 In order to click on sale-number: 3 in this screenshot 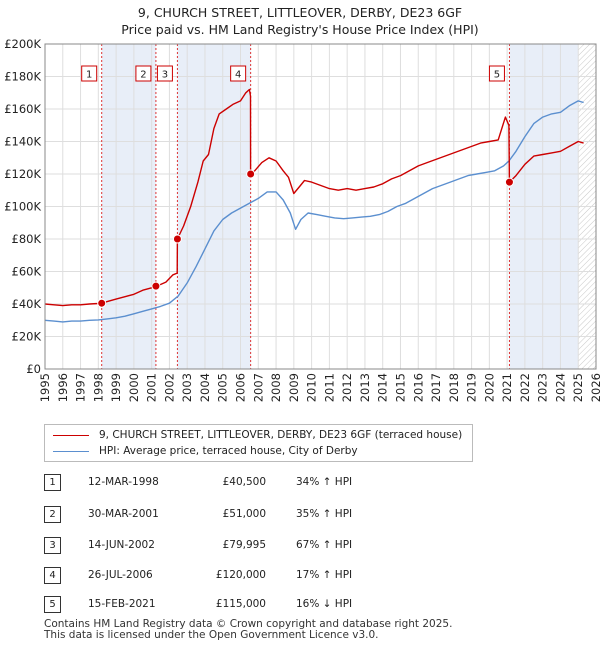, I will do `click(52, 545)`.